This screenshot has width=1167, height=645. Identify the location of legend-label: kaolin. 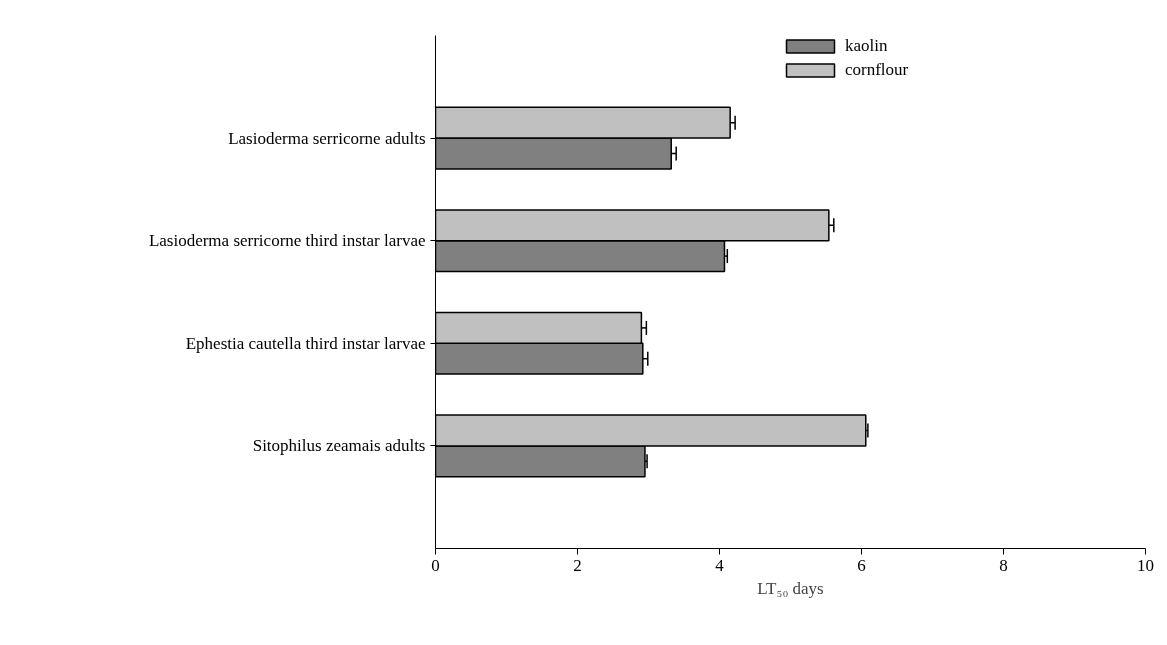
(866, 46).